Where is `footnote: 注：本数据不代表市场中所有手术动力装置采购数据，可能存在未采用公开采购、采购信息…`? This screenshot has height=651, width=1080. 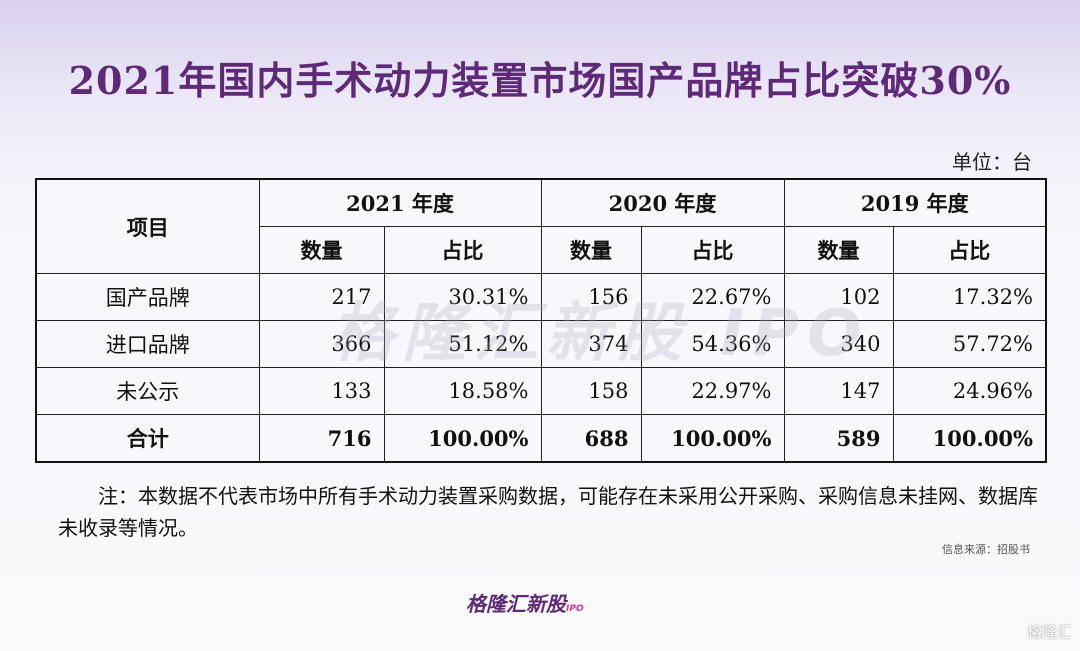
footnote: 注：本数据不代表市场中所有手术动力装置采购数据，可能存在未采用公开采购、采购信息… is located at coordinates (548, 512).